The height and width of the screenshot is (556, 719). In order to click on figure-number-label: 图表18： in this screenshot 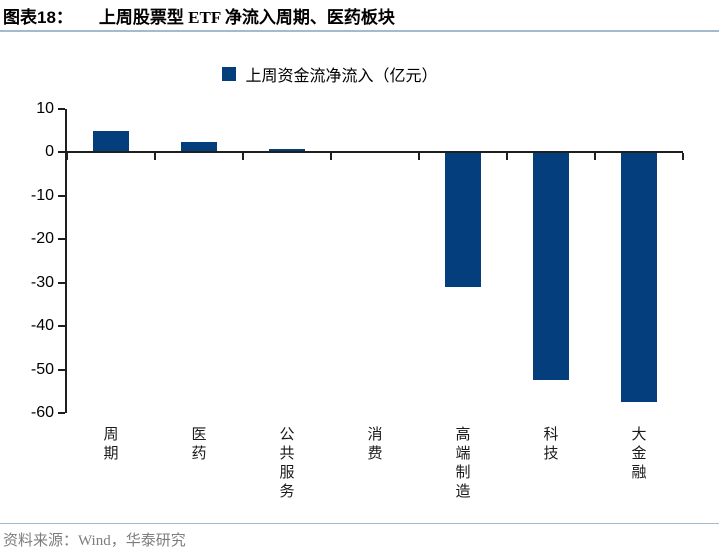, I will do `click(38, 17)`.